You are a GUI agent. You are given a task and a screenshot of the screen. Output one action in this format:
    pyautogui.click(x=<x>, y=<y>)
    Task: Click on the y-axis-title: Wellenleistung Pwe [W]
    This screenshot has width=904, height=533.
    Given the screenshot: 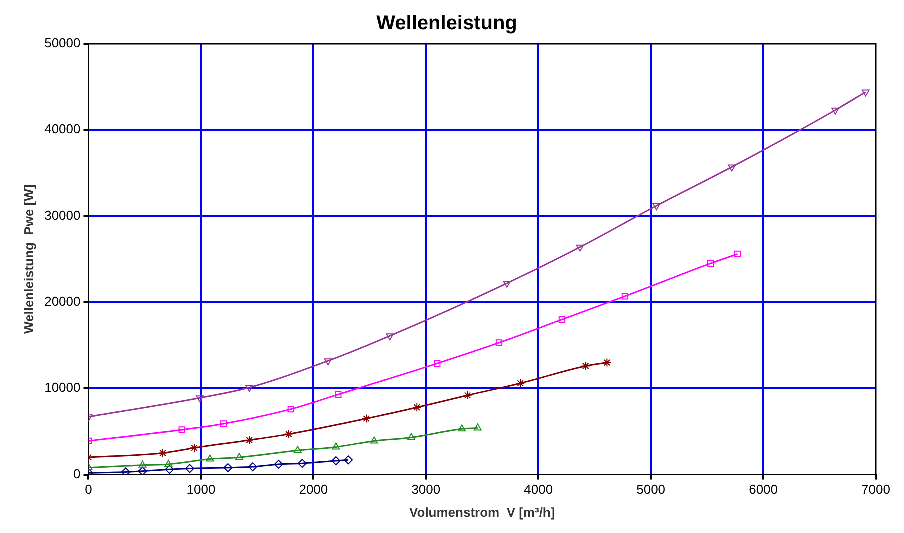 What is the action you would take?
    pyautogui.click(x=28, y=259)
    